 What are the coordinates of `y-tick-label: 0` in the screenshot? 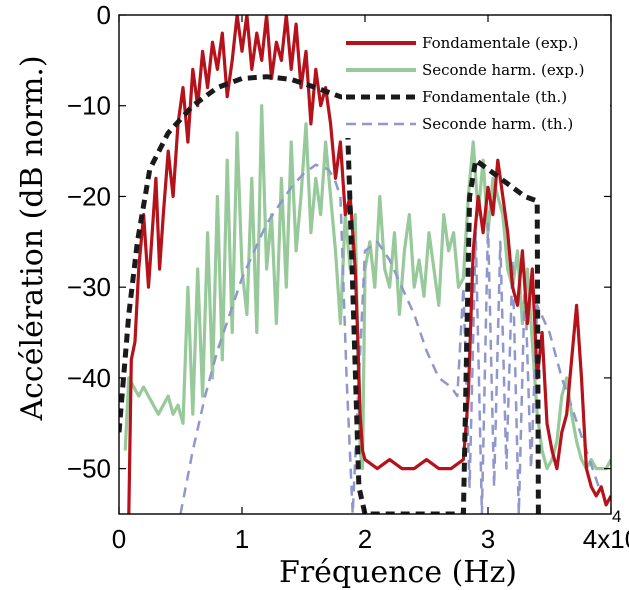 It's located at (104, 15).